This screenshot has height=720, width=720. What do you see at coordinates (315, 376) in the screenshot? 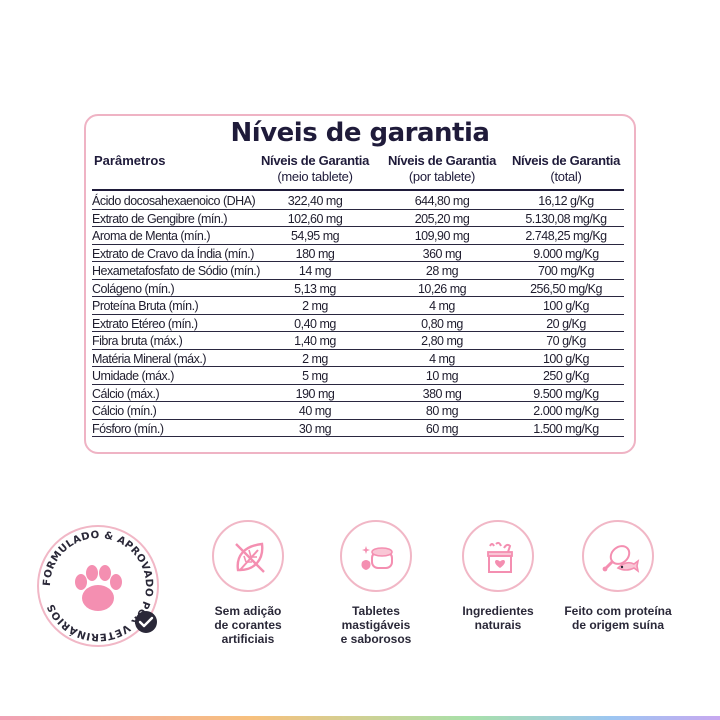
I see `half-tablet-cell: 5 mg` at bounding box center [315, 376].